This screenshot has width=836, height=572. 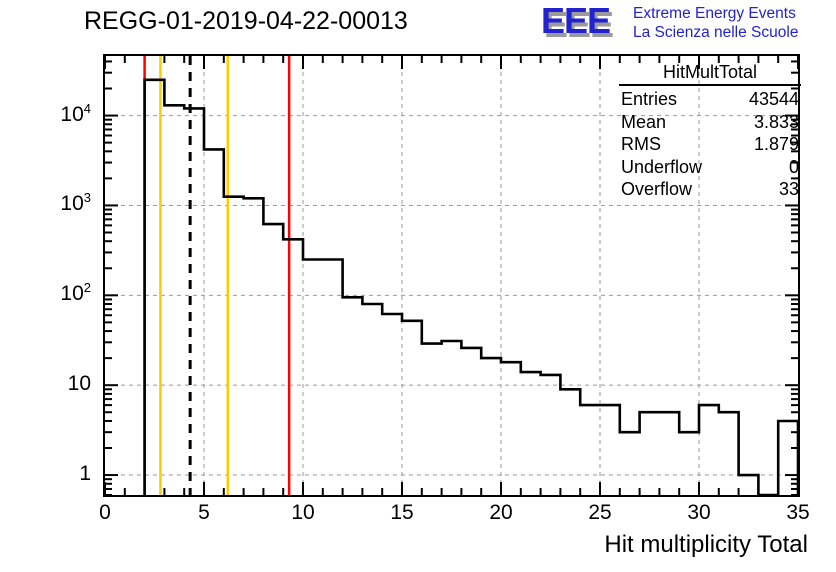 I want to click on eee-logo-foreground: EEE, so click(x=576, y=20).